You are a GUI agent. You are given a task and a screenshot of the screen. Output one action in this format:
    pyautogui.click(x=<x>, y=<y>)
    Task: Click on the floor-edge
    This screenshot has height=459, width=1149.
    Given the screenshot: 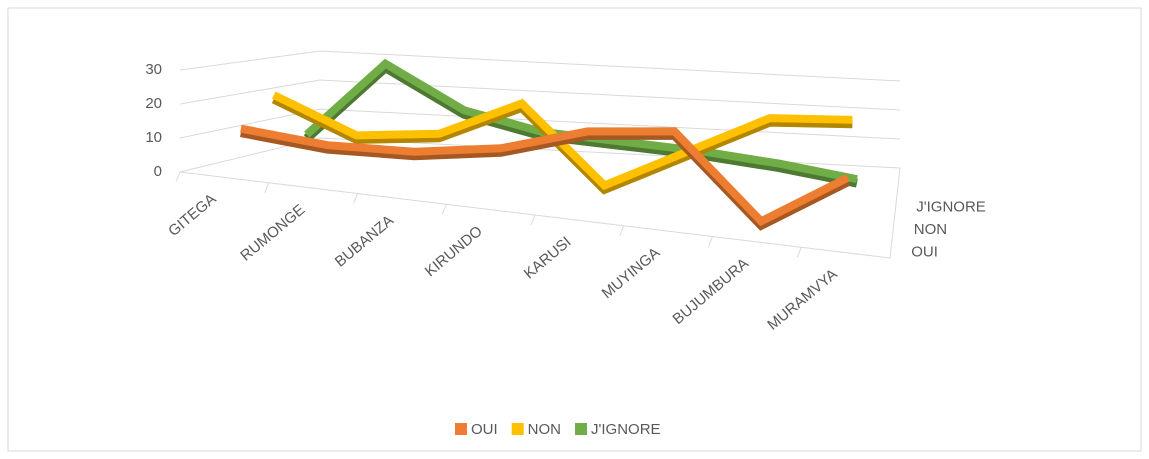 What is the action you would take?
    pyautogui.click(x=540, y=213)
    